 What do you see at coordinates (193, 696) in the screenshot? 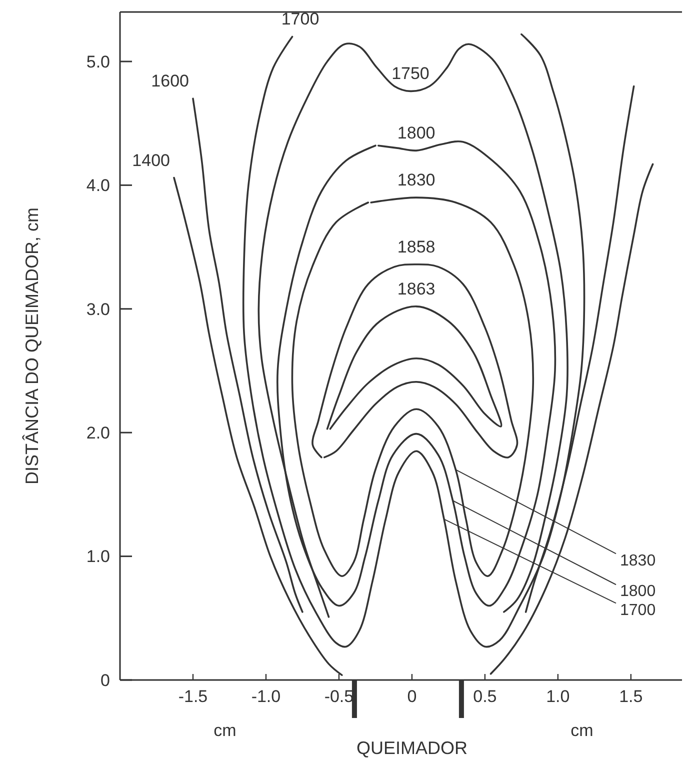
I see `x-tick-label: -1.5` at bounding box center [193, 696].